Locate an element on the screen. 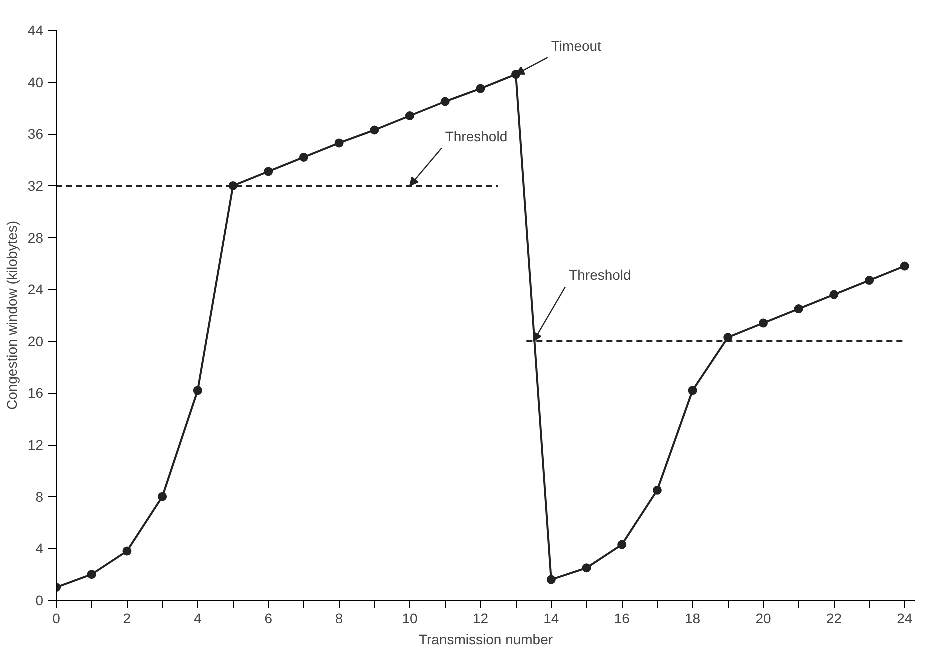 This screenshot has width=934, height=663. y-tick-label: 44 is located at coordinates (36, 30).